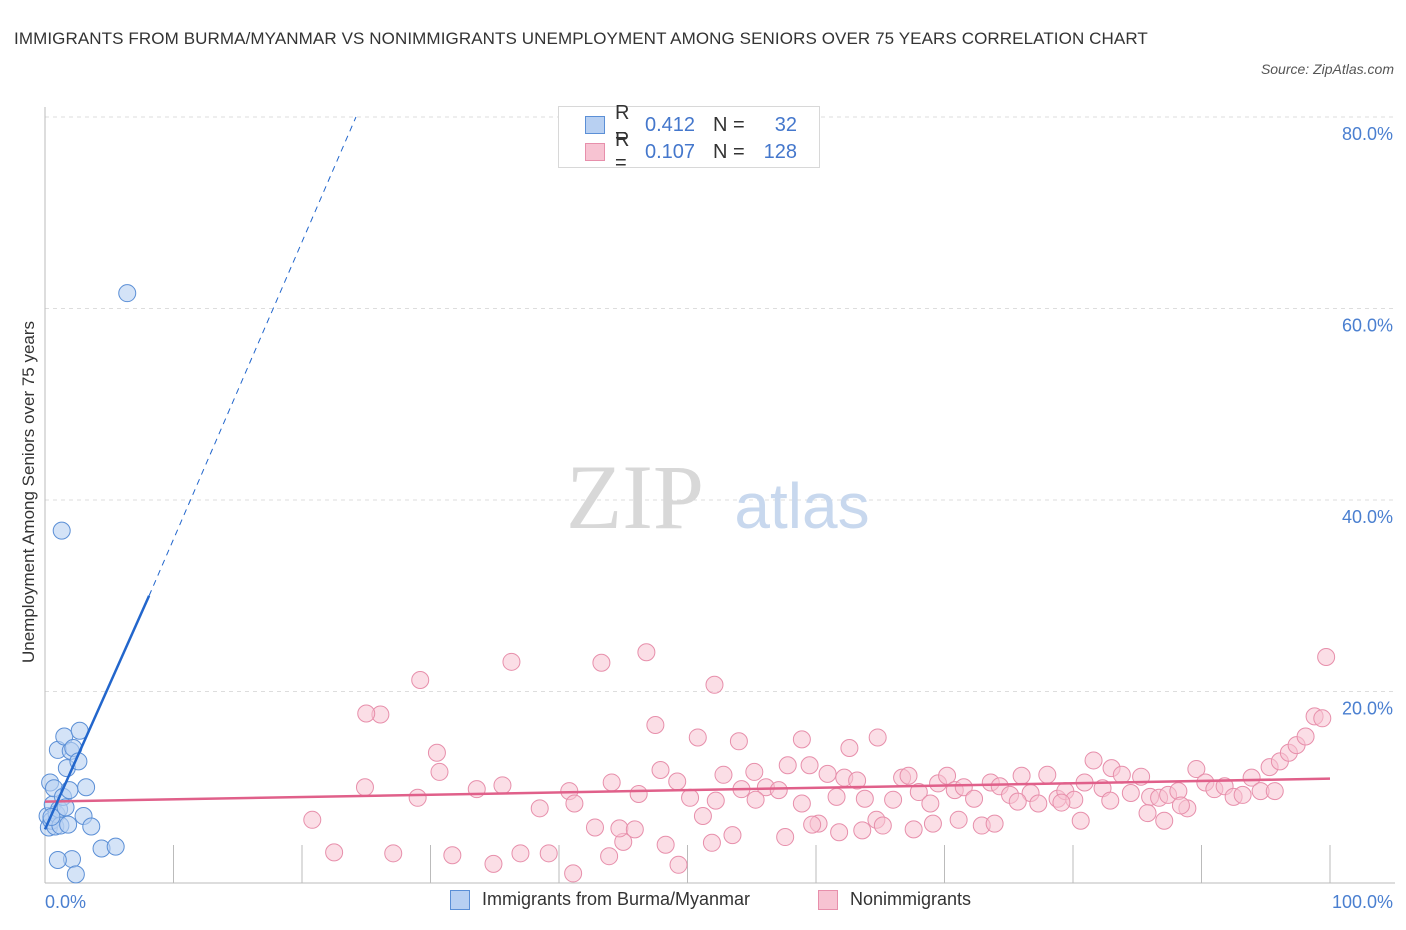 This screenshot has width=1406, height=930. Describe the element at coordinates (801, 506) in the screenshot. I see `watermark-atlas: atlas` at that location.